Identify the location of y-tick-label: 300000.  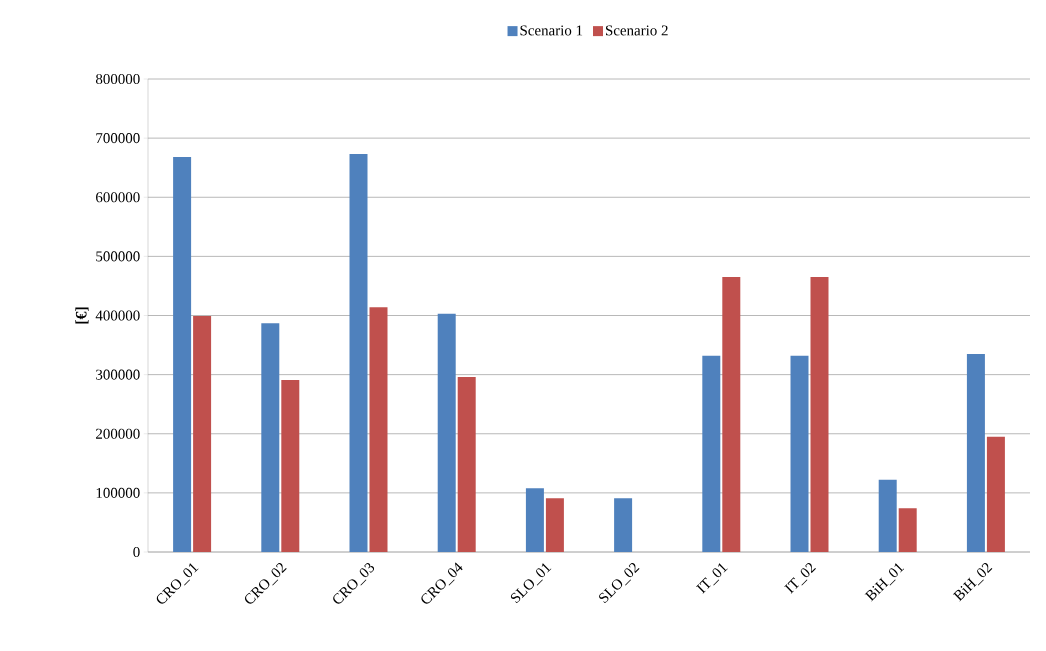
(118, 374).